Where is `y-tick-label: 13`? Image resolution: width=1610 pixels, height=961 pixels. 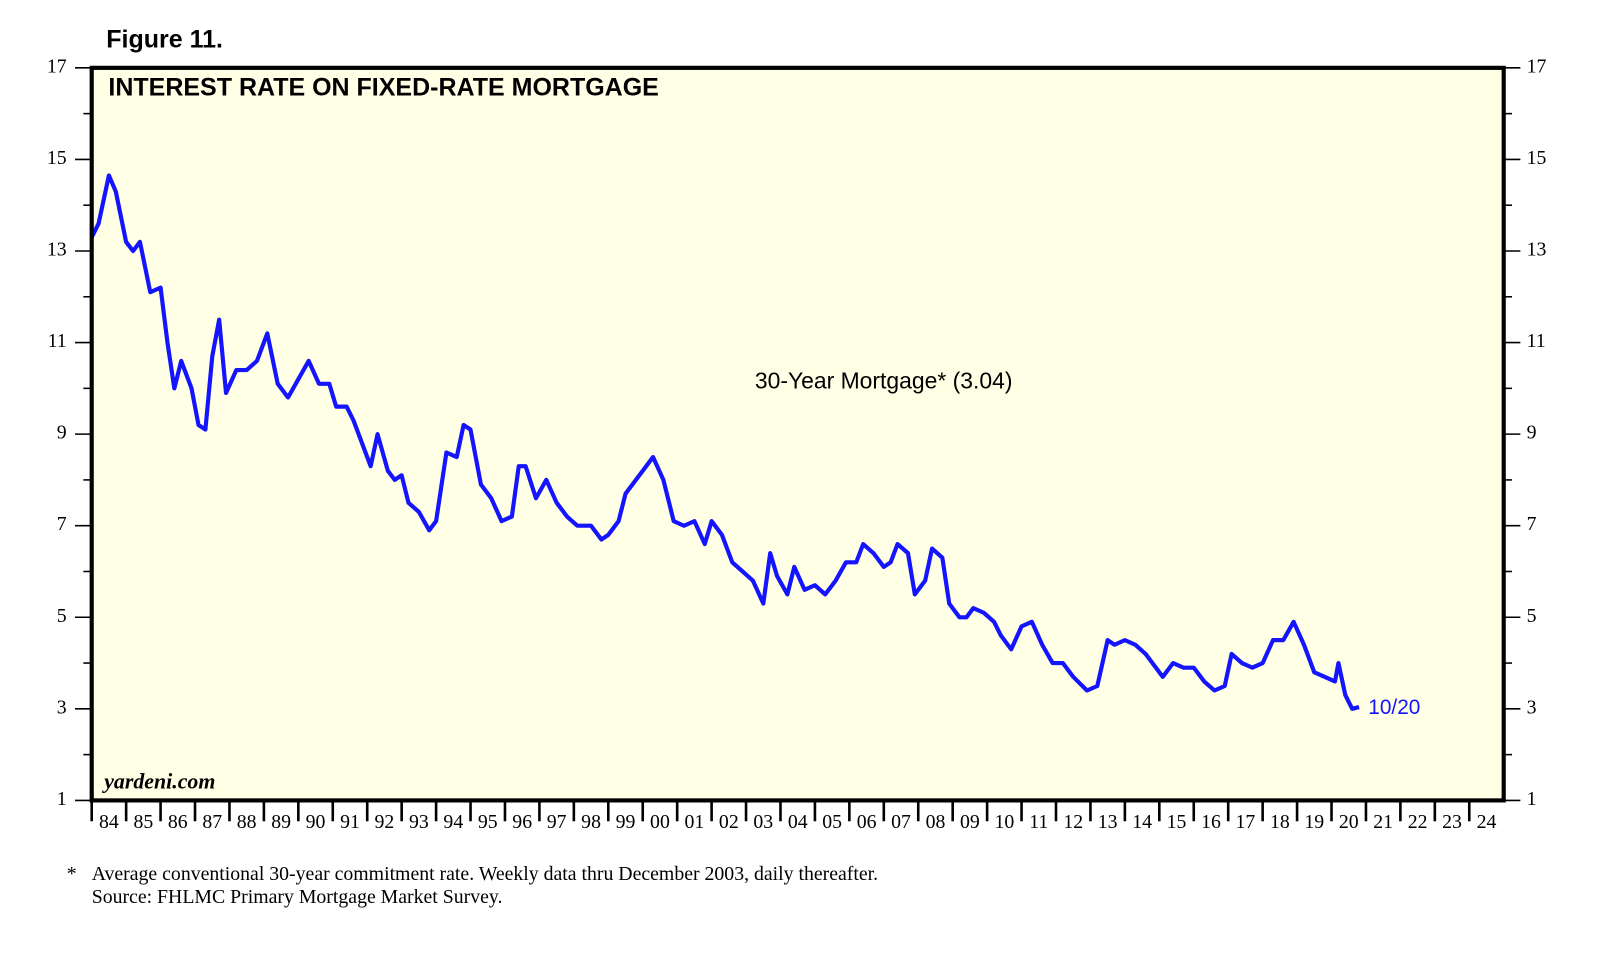
y-tick-label: 13 is located at coordinates (57, 250).